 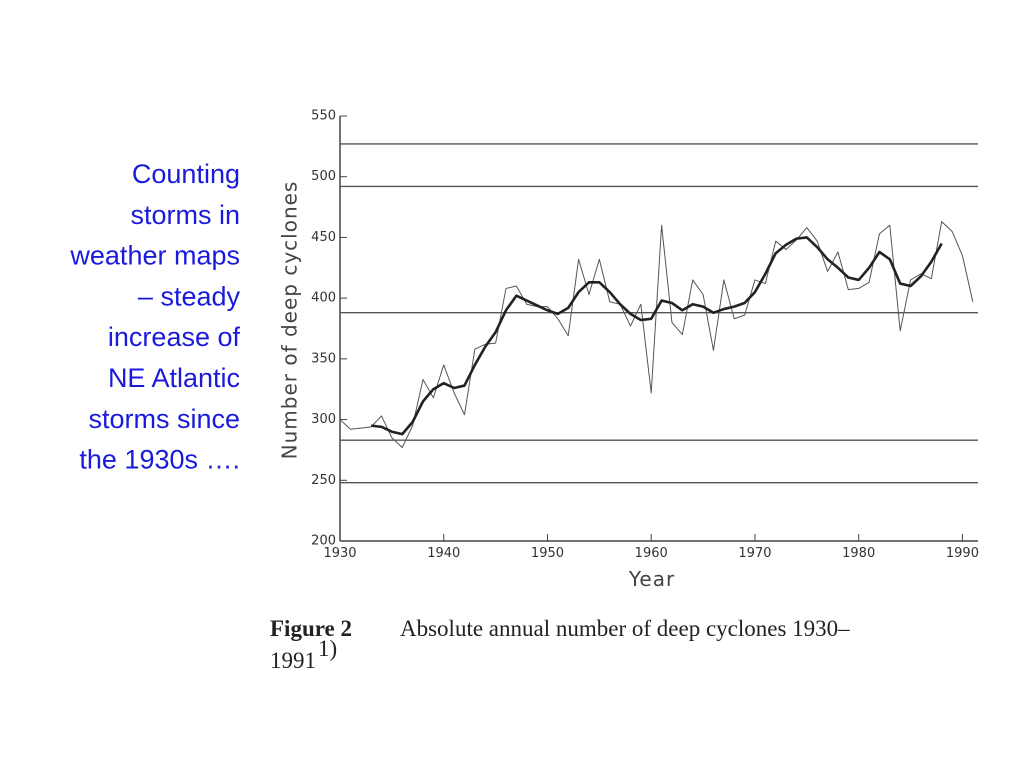 What do you see at coordinates (651, 553) in the screenshot?
I see `x-tick-label: 1960` at bounding box center [651, 553].